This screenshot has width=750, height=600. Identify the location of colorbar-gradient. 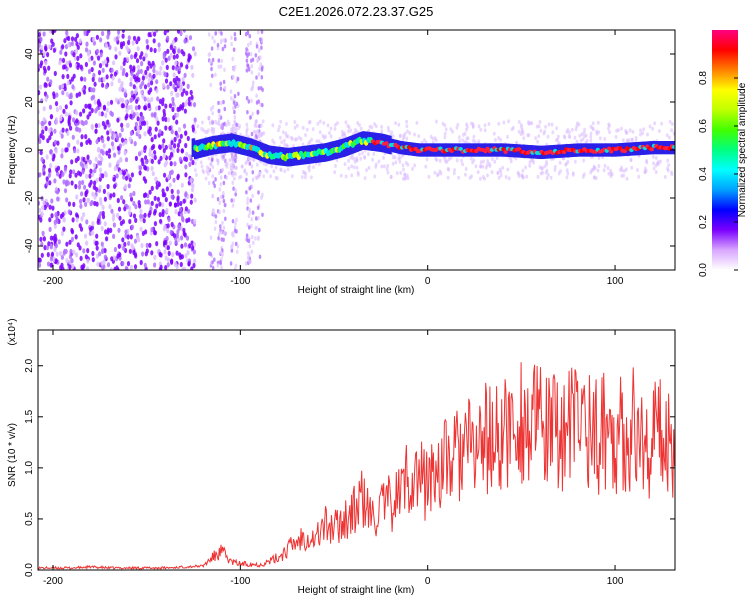
(725, 150).